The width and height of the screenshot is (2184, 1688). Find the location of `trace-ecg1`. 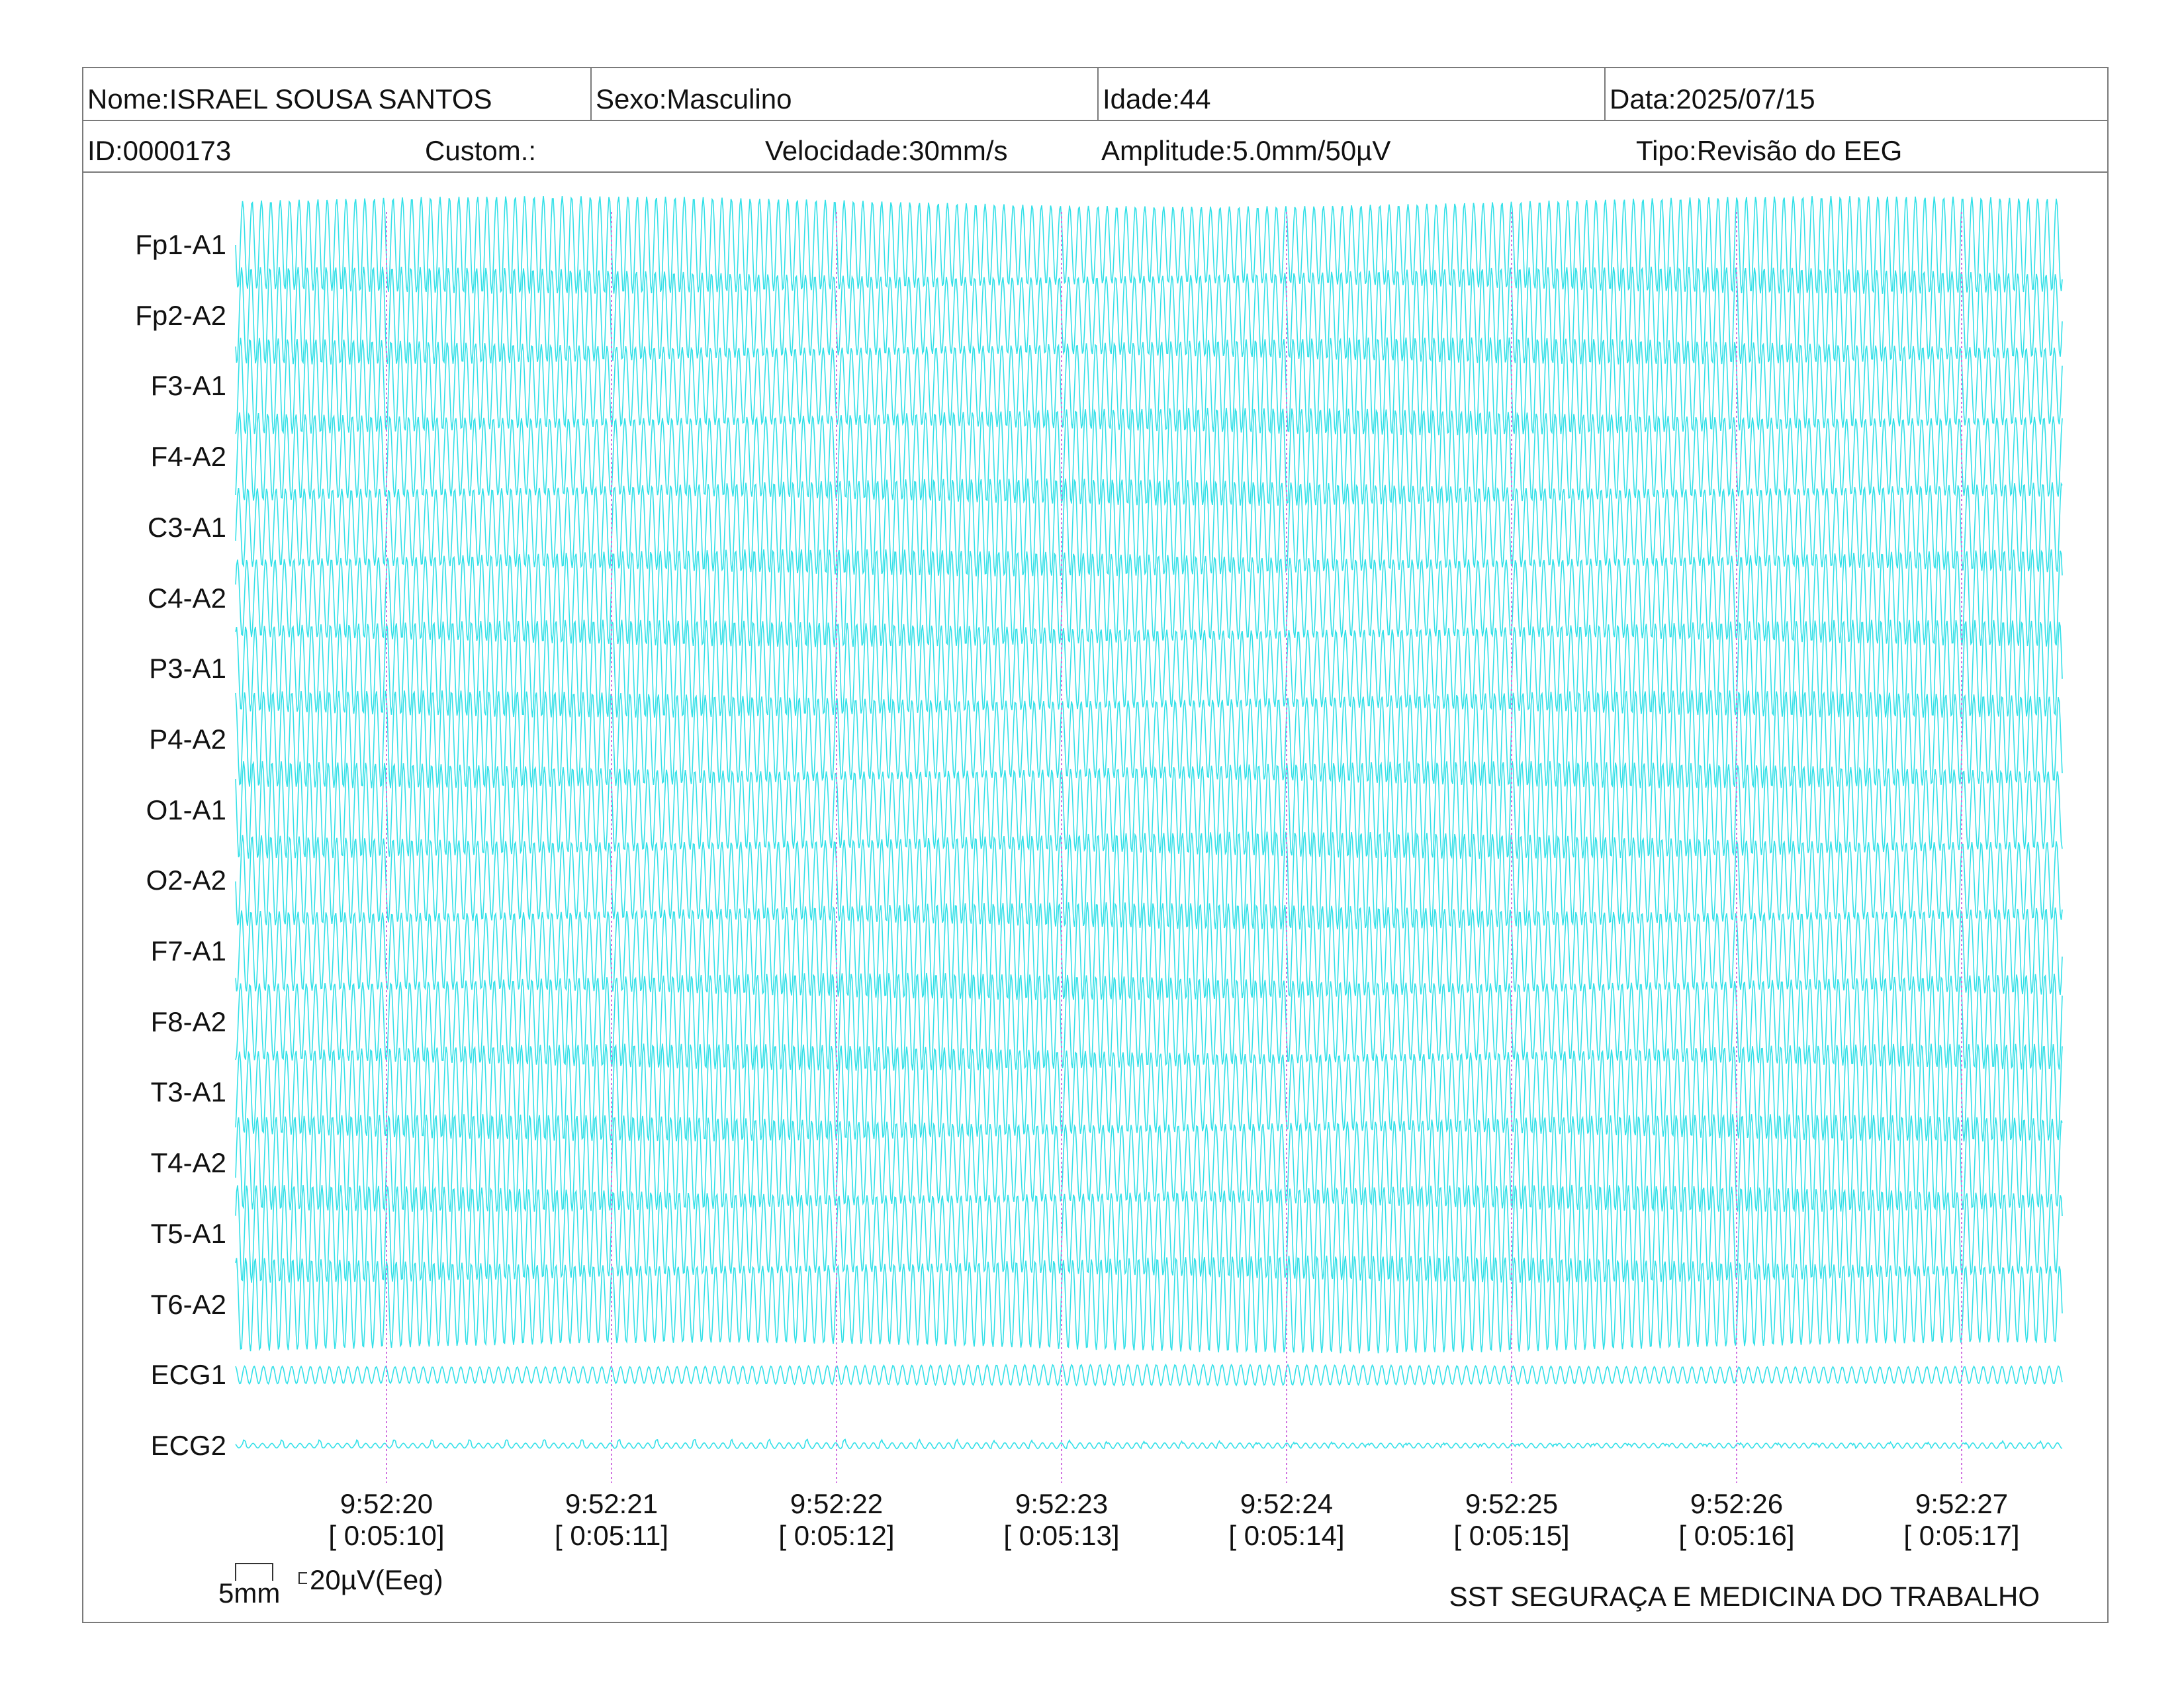

trace-ecg1 is located at coordinates (1149, 1375).